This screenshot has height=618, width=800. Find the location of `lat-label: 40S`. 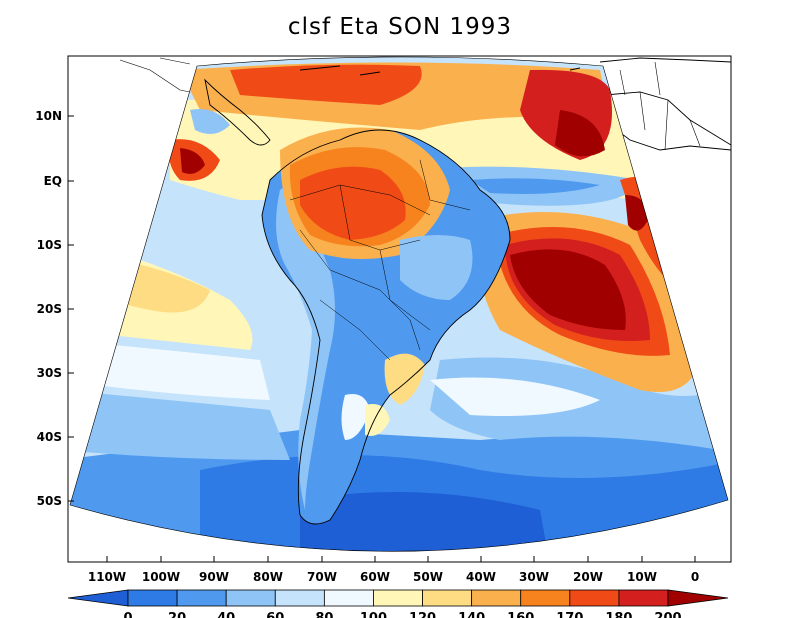

lat-label: 40S is located at coordinates (49, 437).